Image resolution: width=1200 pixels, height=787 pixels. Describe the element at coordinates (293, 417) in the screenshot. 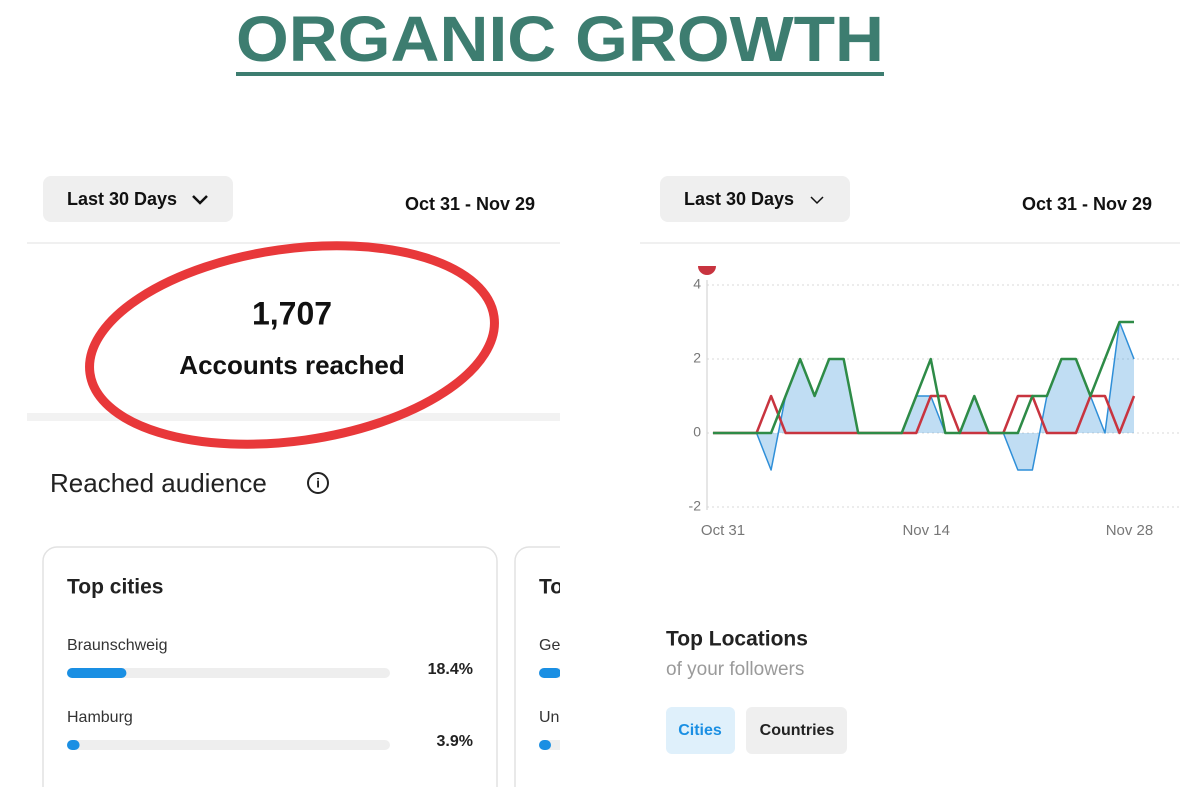

I see `section-divider` at that location.